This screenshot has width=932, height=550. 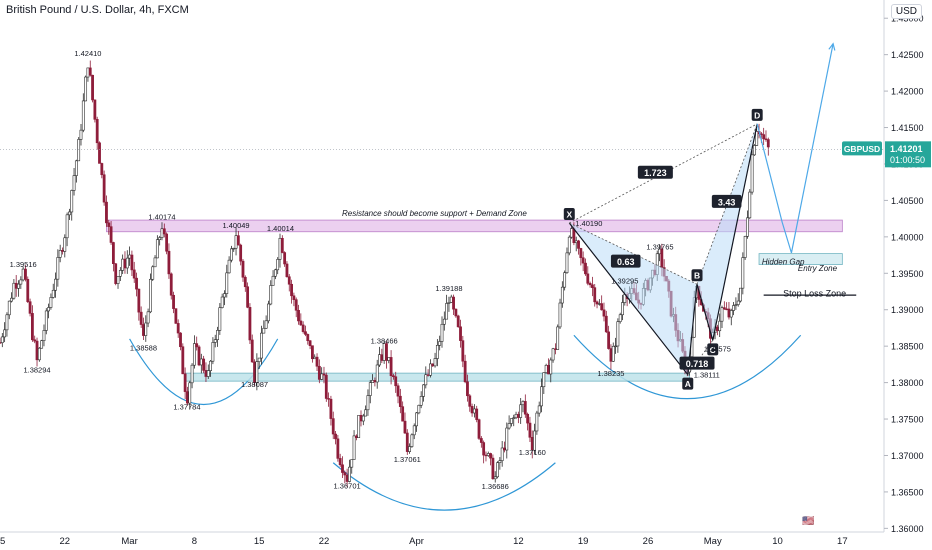 I want to click on y-tick-label: 1.42500, so click(x=907, y=55).